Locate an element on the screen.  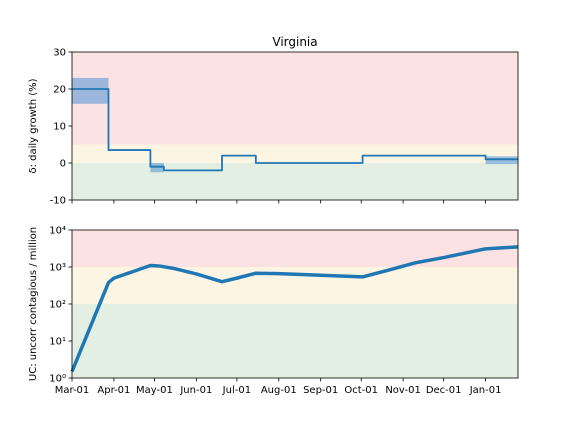
x-tick-label: Jul-01 is located at coordinates (236, 390).